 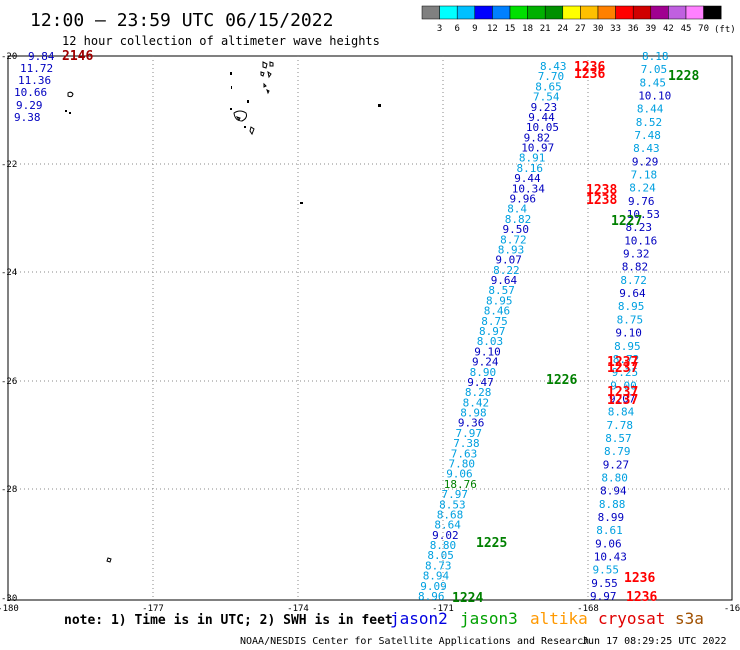 I want to click on wave-reading: 8.84, so click(x=621, y=412).